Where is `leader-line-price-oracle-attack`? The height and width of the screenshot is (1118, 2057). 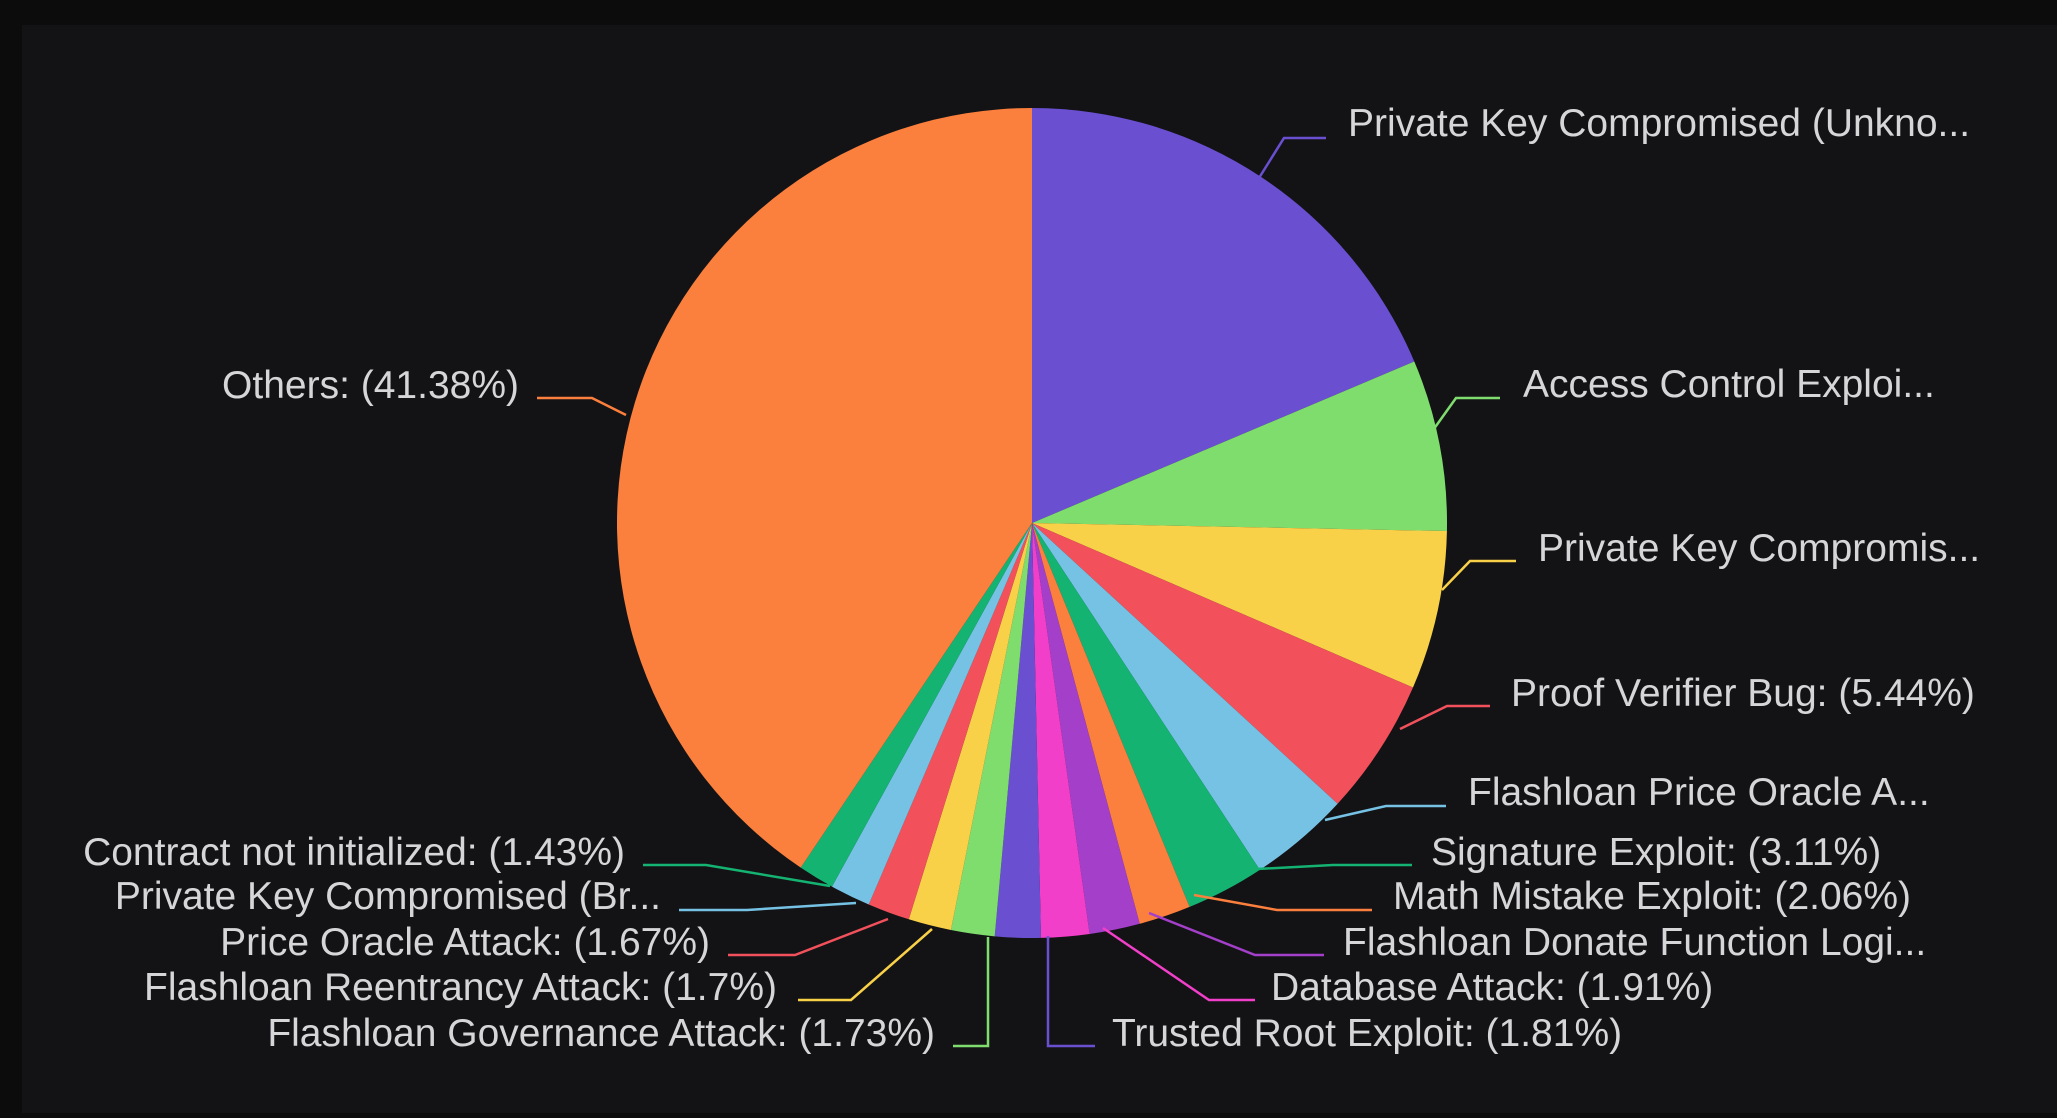 leader-line-price-oracle-attack is located at coordinates (808, 937).